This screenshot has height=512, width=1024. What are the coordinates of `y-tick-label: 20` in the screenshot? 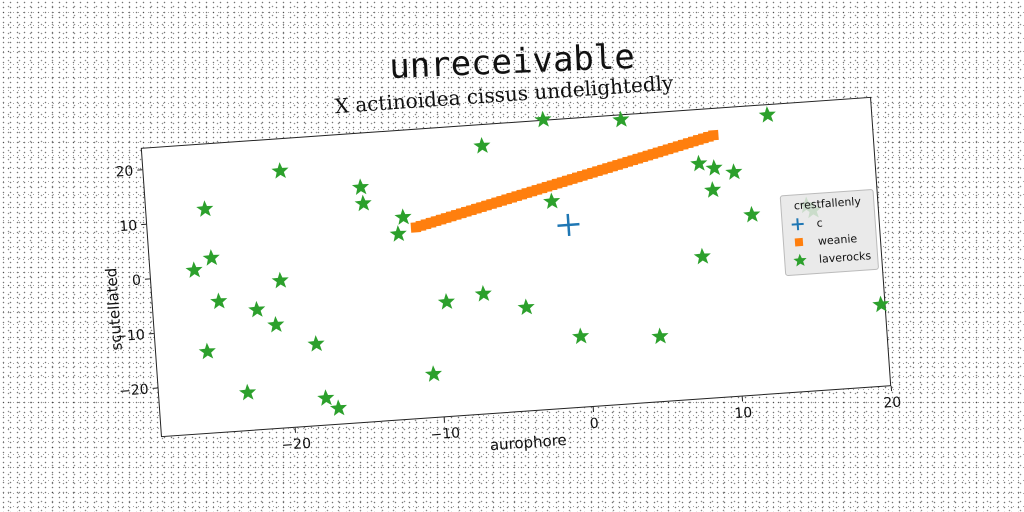 It's located at (124, 171).